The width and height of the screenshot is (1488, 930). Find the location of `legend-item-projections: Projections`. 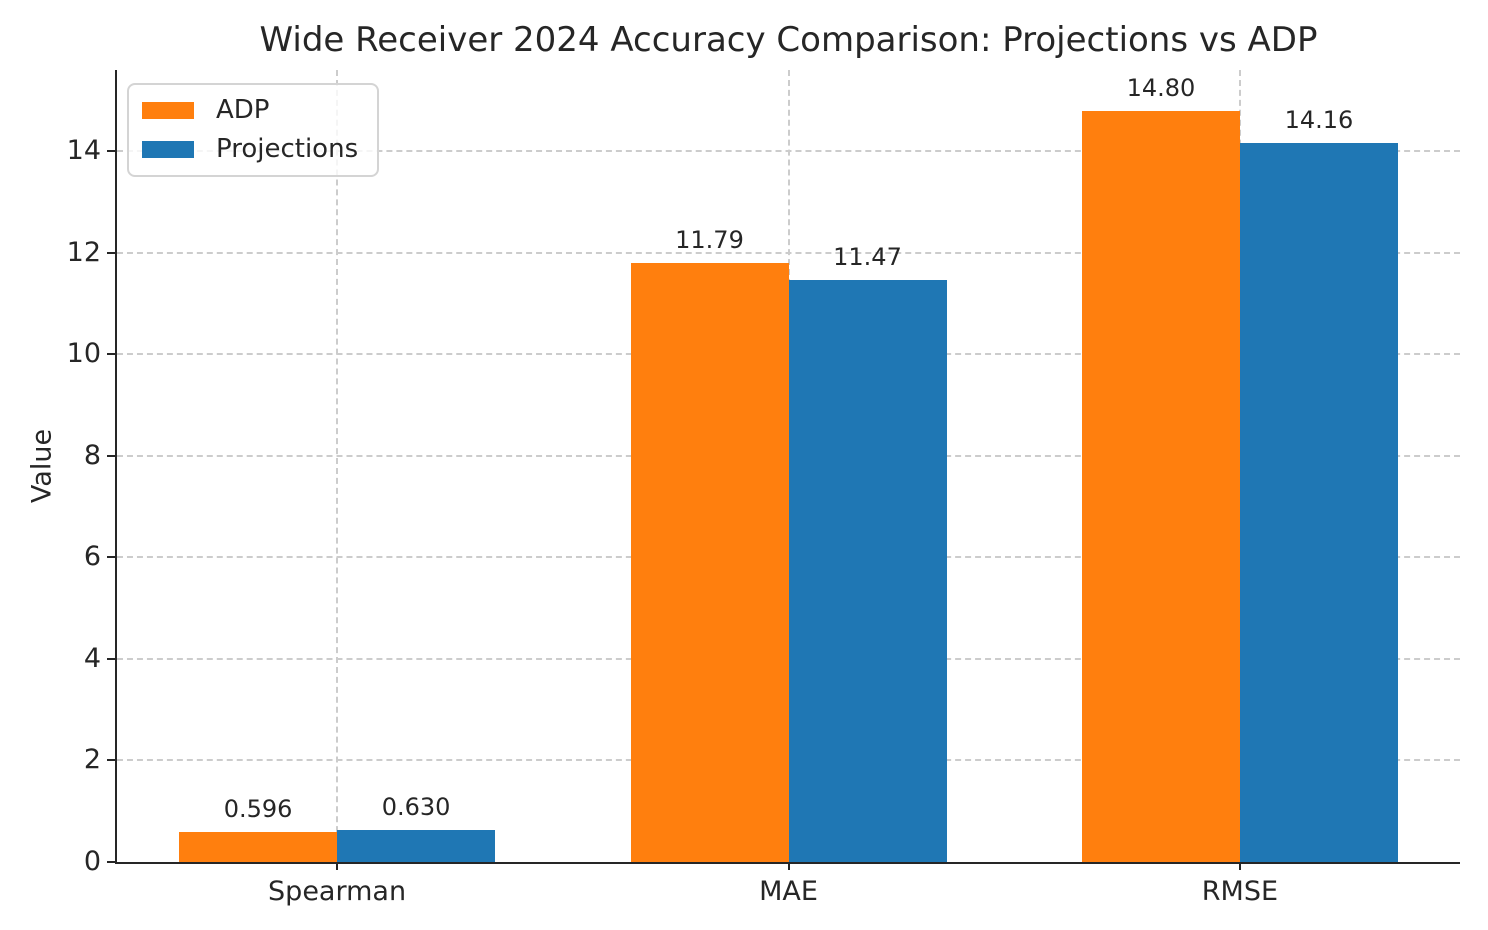

legend-item-projections: Projections is located at coordinates (250, 149).